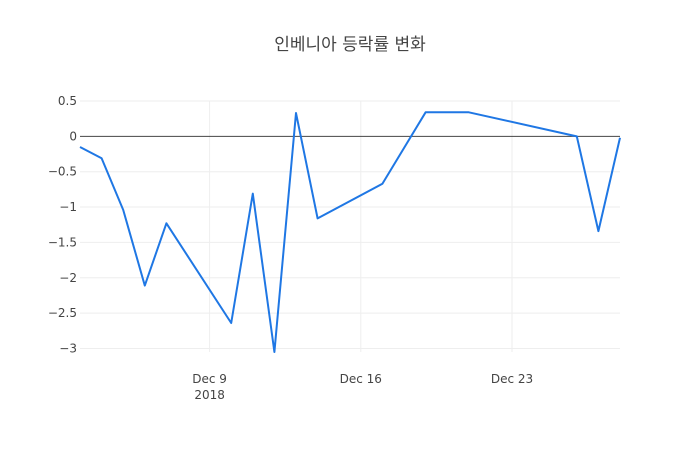 This screenshot has width=700, height=450. What do you see at coordinates (209, 379) in the screenshot?
I see `x-tick-label: Dec 9` at bounding box center [209, 379].